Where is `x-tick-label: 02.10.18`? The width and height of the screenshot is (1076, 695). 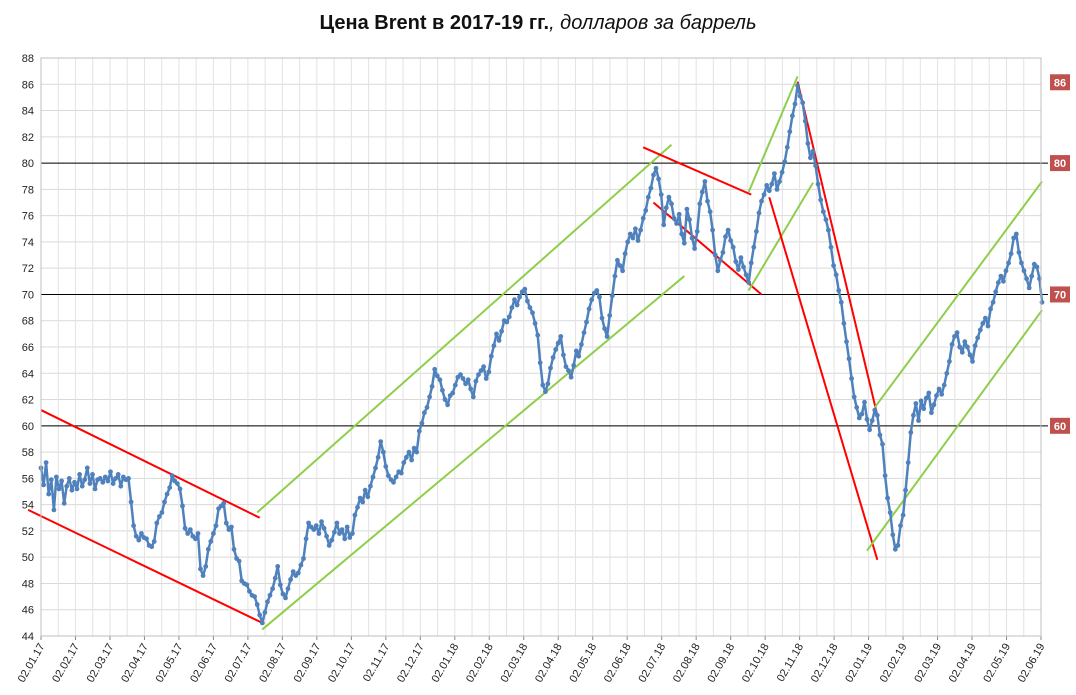 x-tick-label: 02.10.18 is located at coordinates (756, 663).